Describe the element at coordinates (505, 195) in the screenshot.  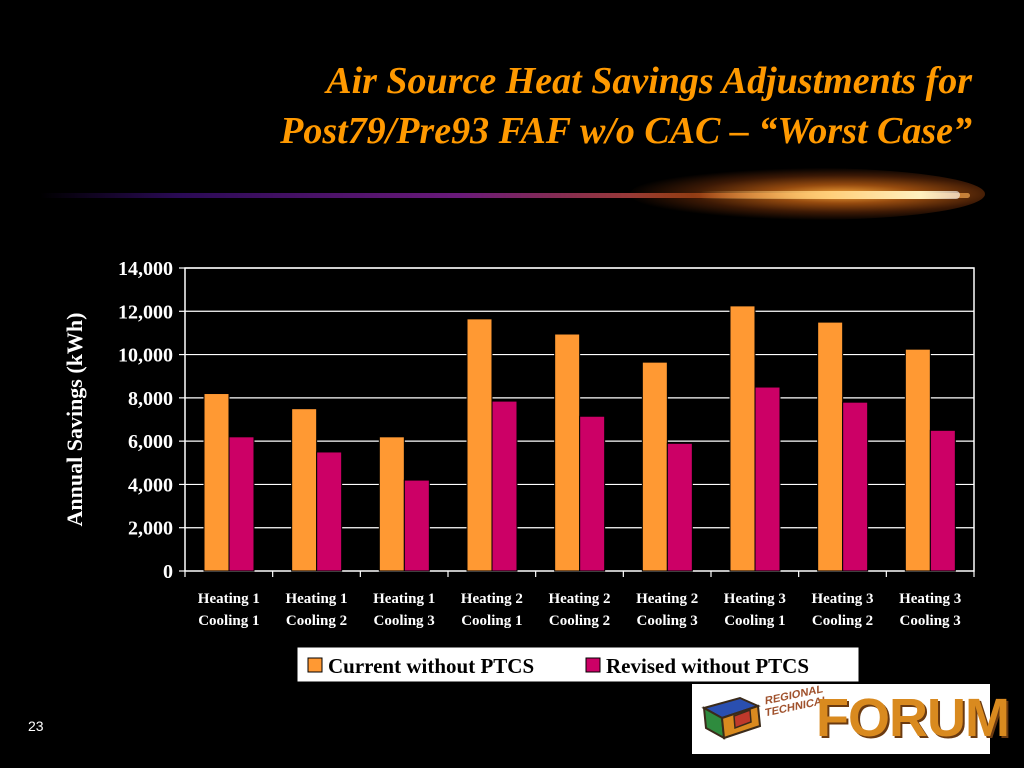
I see `swoosh-line` at that location.